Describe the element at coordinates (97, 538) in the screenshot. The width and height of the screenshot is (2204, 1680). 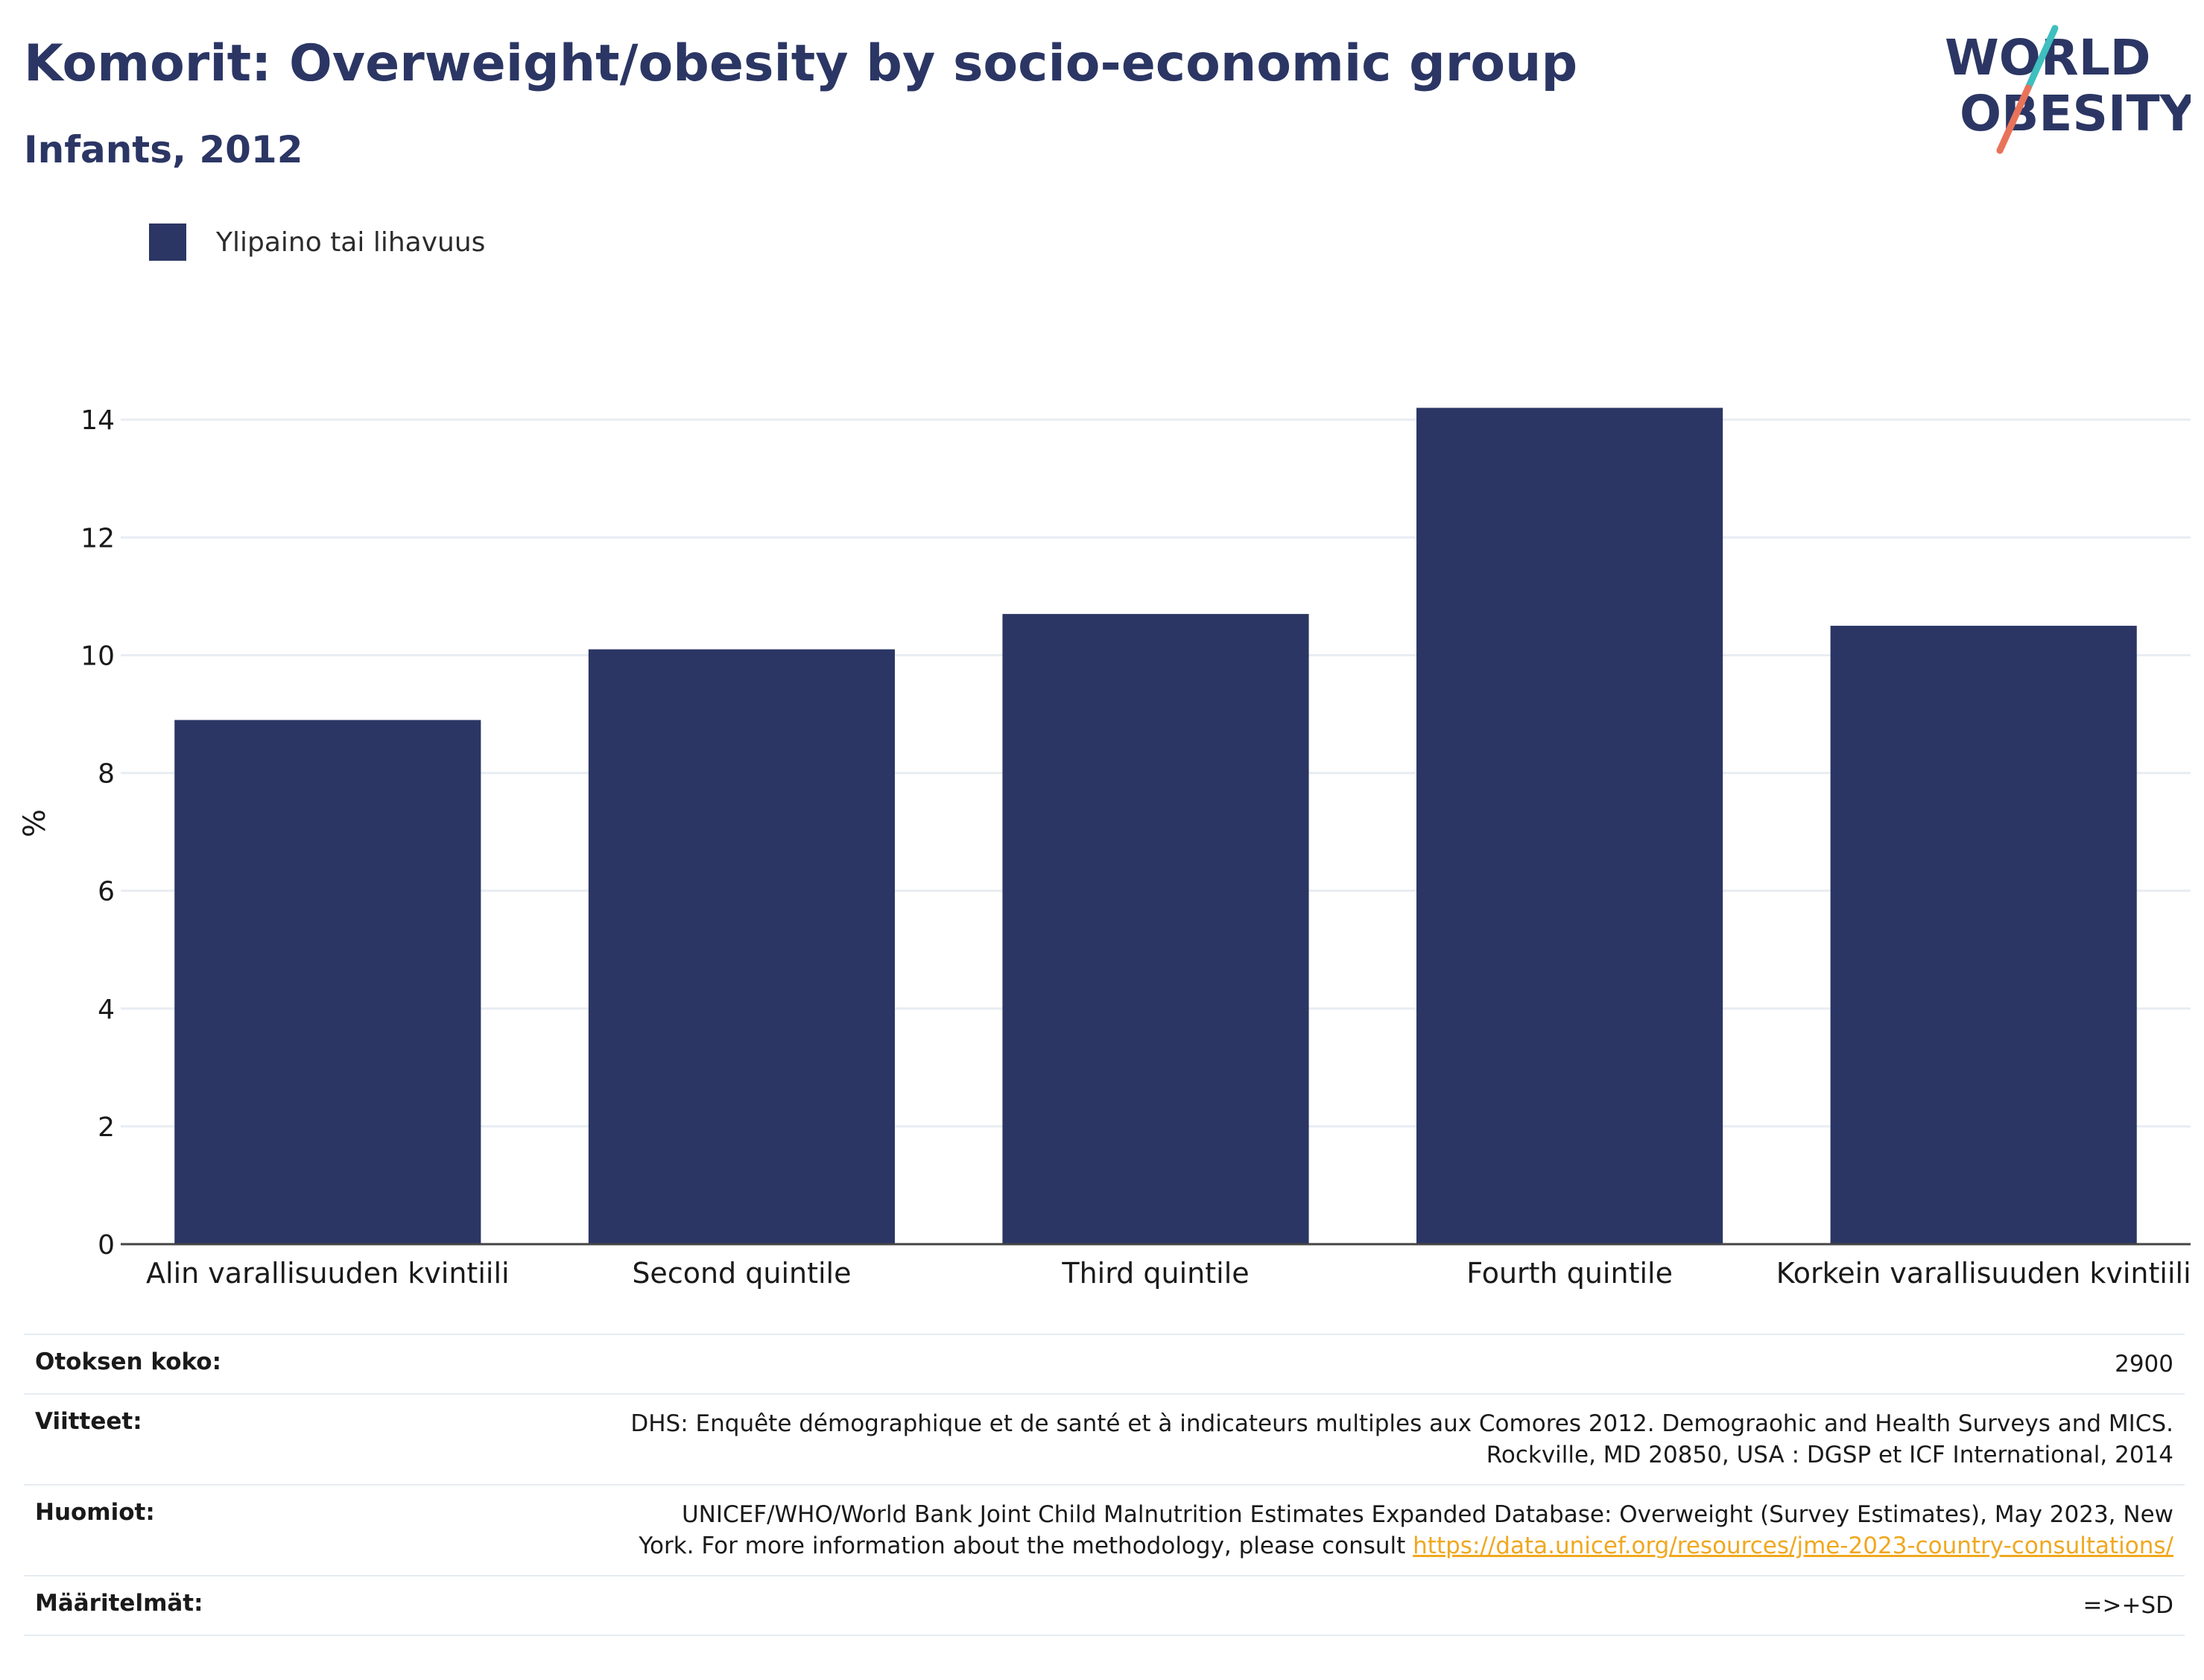
I see `y-tick-label-6: 12` at that location.